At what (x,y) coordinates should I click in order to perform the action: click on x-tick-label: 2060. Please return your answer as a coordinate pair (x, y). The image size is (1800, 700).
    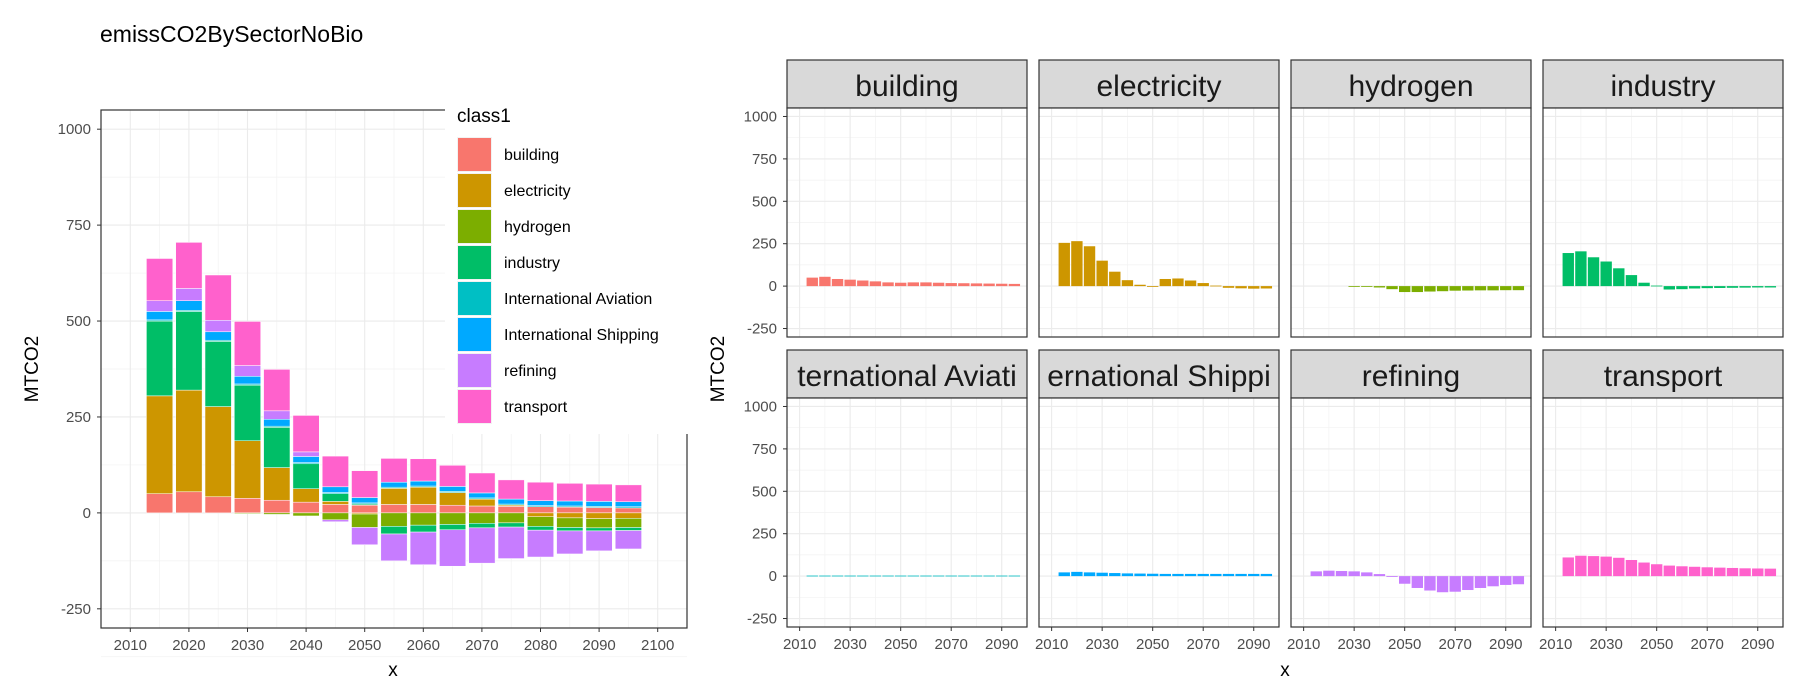
    Looking at the image, I should click on (423, 645).